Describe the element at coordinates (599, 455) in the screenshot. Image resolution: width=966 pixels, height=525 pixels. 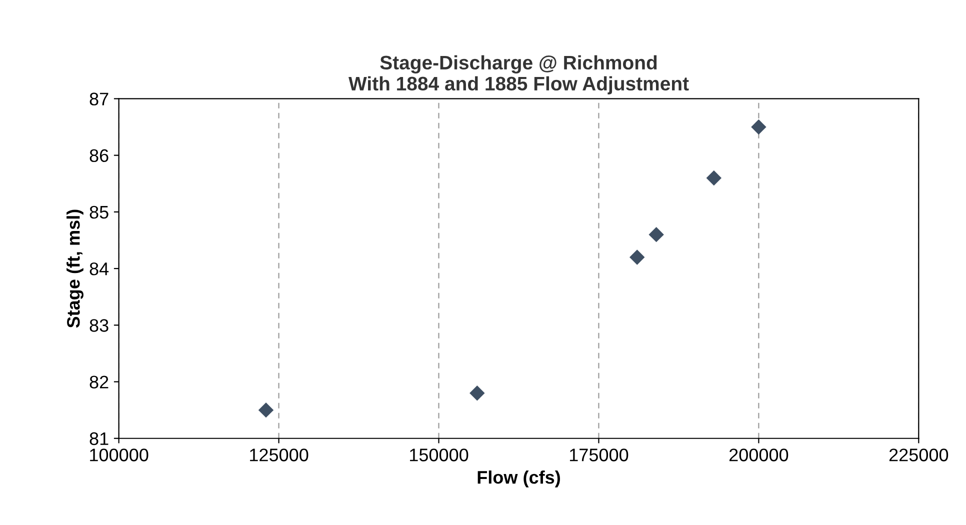
I see `x-tick-label: 175000` at that location.